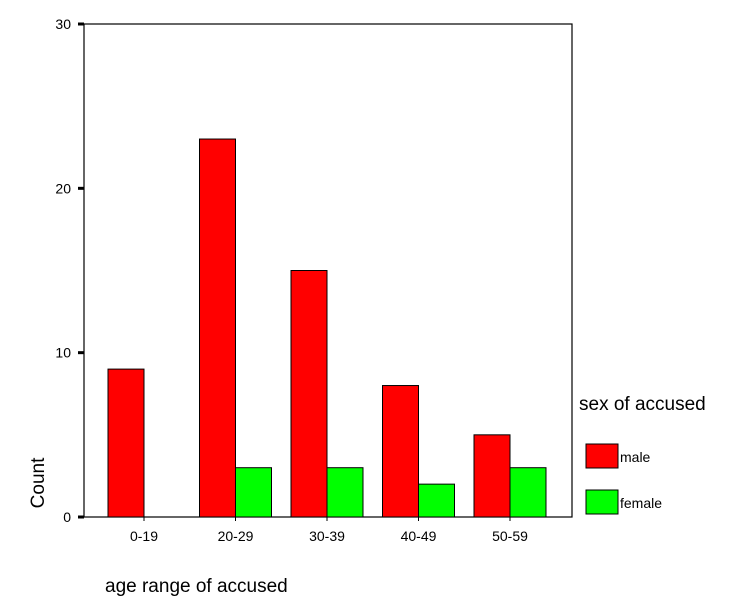  I want to click on x-axis-ticks: 0-19 20-29 30-39 40-49 50-59, so click(329, 530).